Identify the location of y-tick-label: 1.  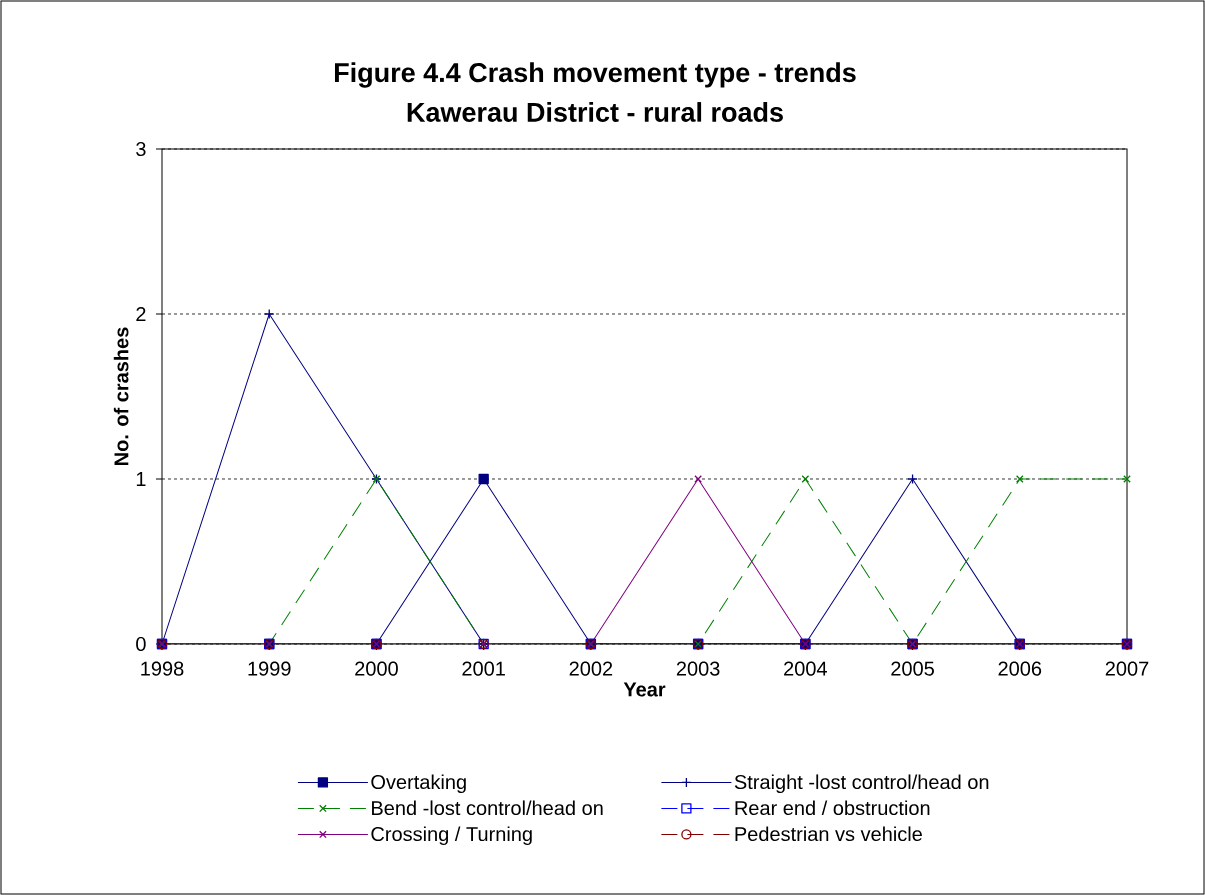
(141, 479).